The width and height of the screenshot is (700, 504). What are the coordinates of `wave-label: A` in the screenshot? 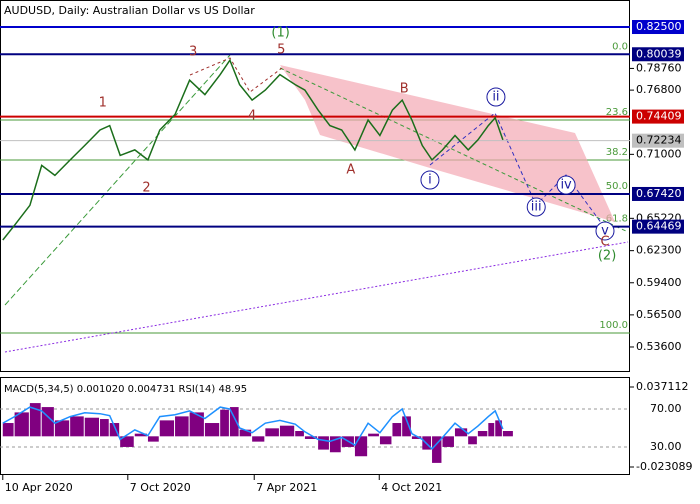 It's located at (350, 169).